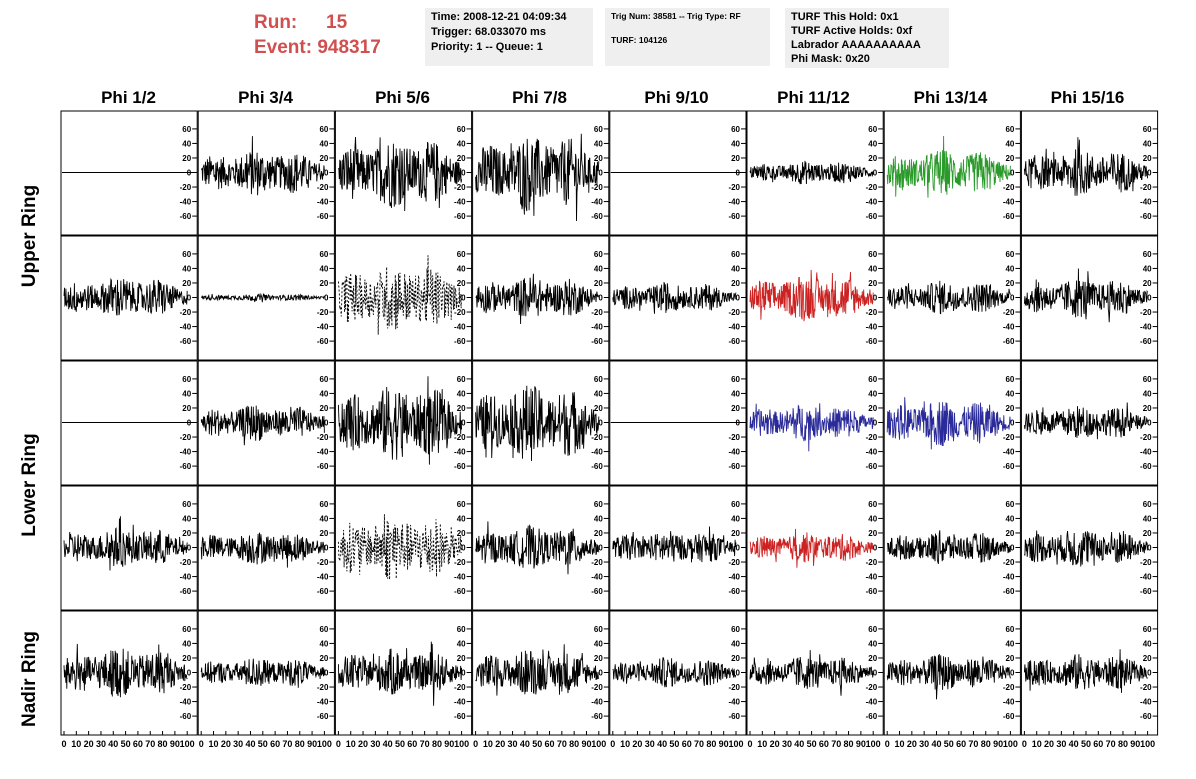 The image size is (1196, 779). Describe the element at coordinates (317, 35) in the screenshot. I see `run-event-block: Run: 15 Event: 948317` at that location.